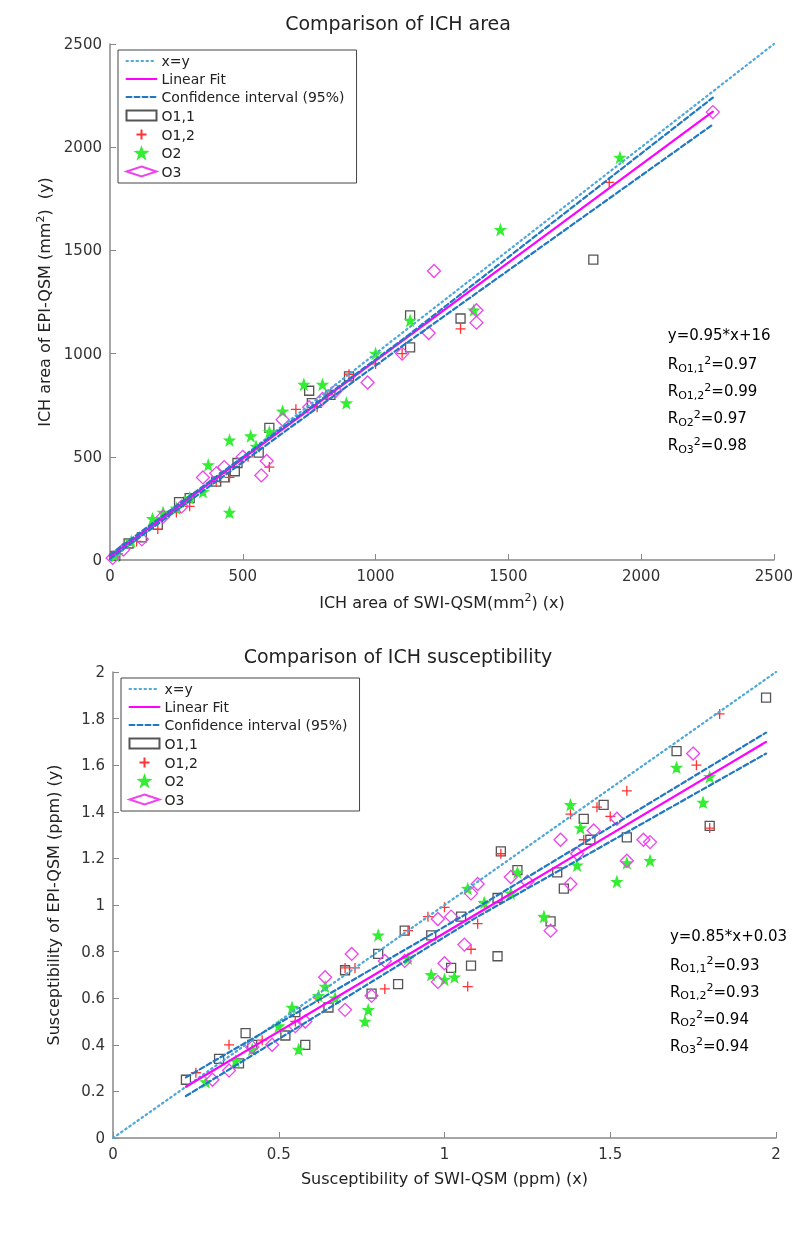 Image resolution: width=796 pixels, height=1243 pixels. Describe the element at coordinates (278, 1153) in the screenshot. I see `x-tick-label: 0.5` at that location.